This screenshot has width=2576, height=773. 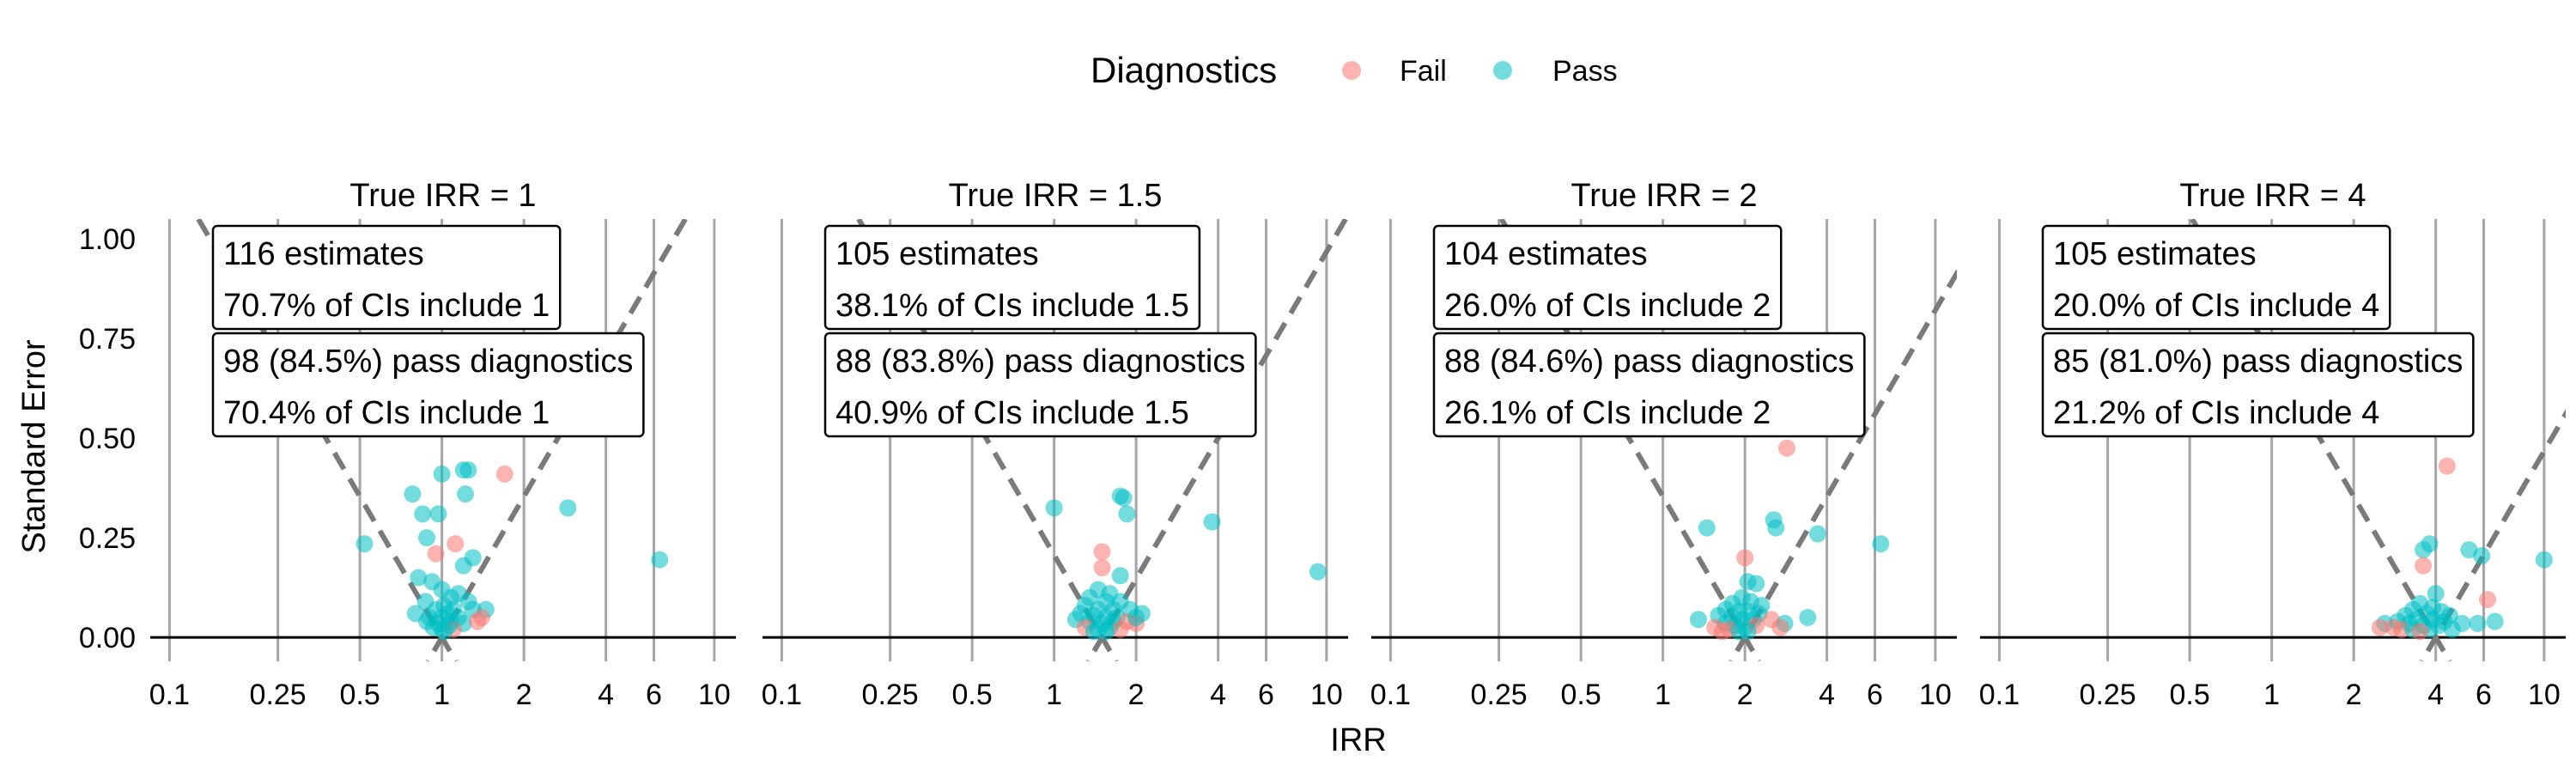 I want to click on panel-title: True IRR = 2, so click(x=1664, y=196).